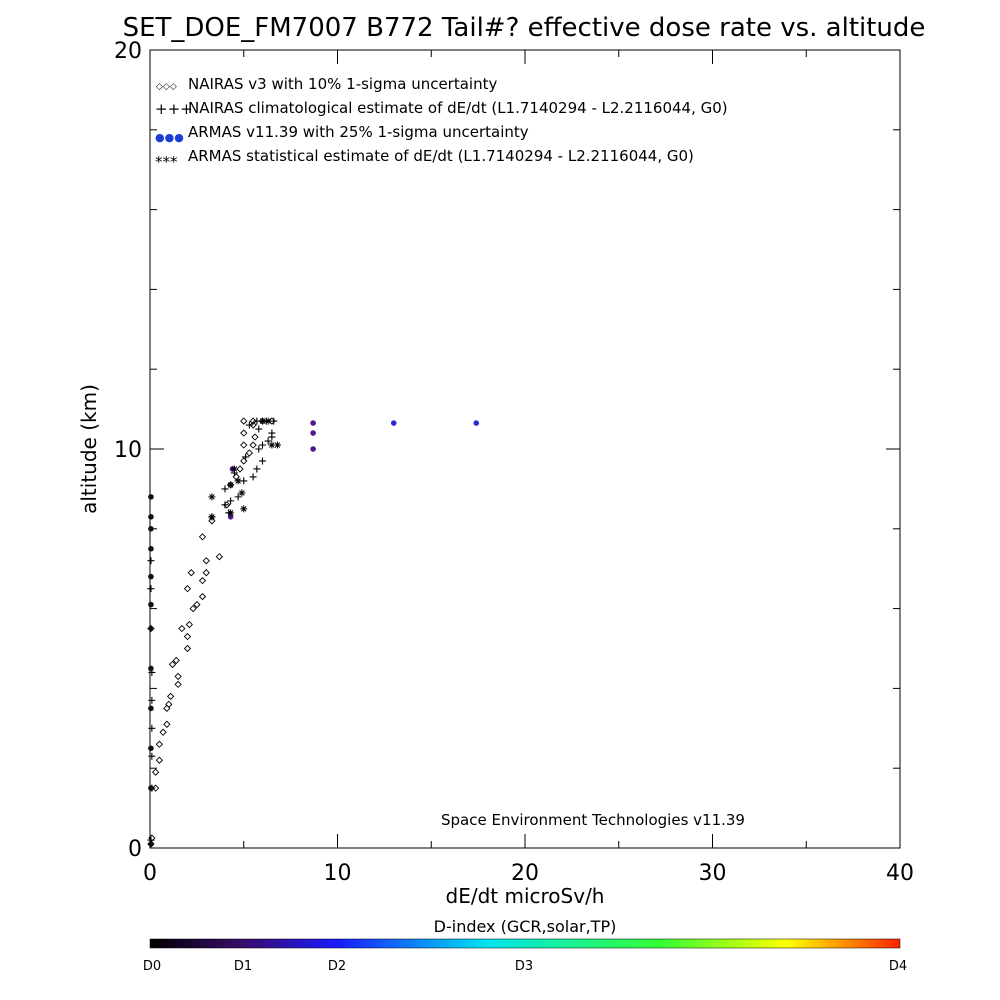 Image resolution: width=1000 pixels, height=1000 pixels. I want to click on colorbar-label-d1: D1, so click(243, 966).